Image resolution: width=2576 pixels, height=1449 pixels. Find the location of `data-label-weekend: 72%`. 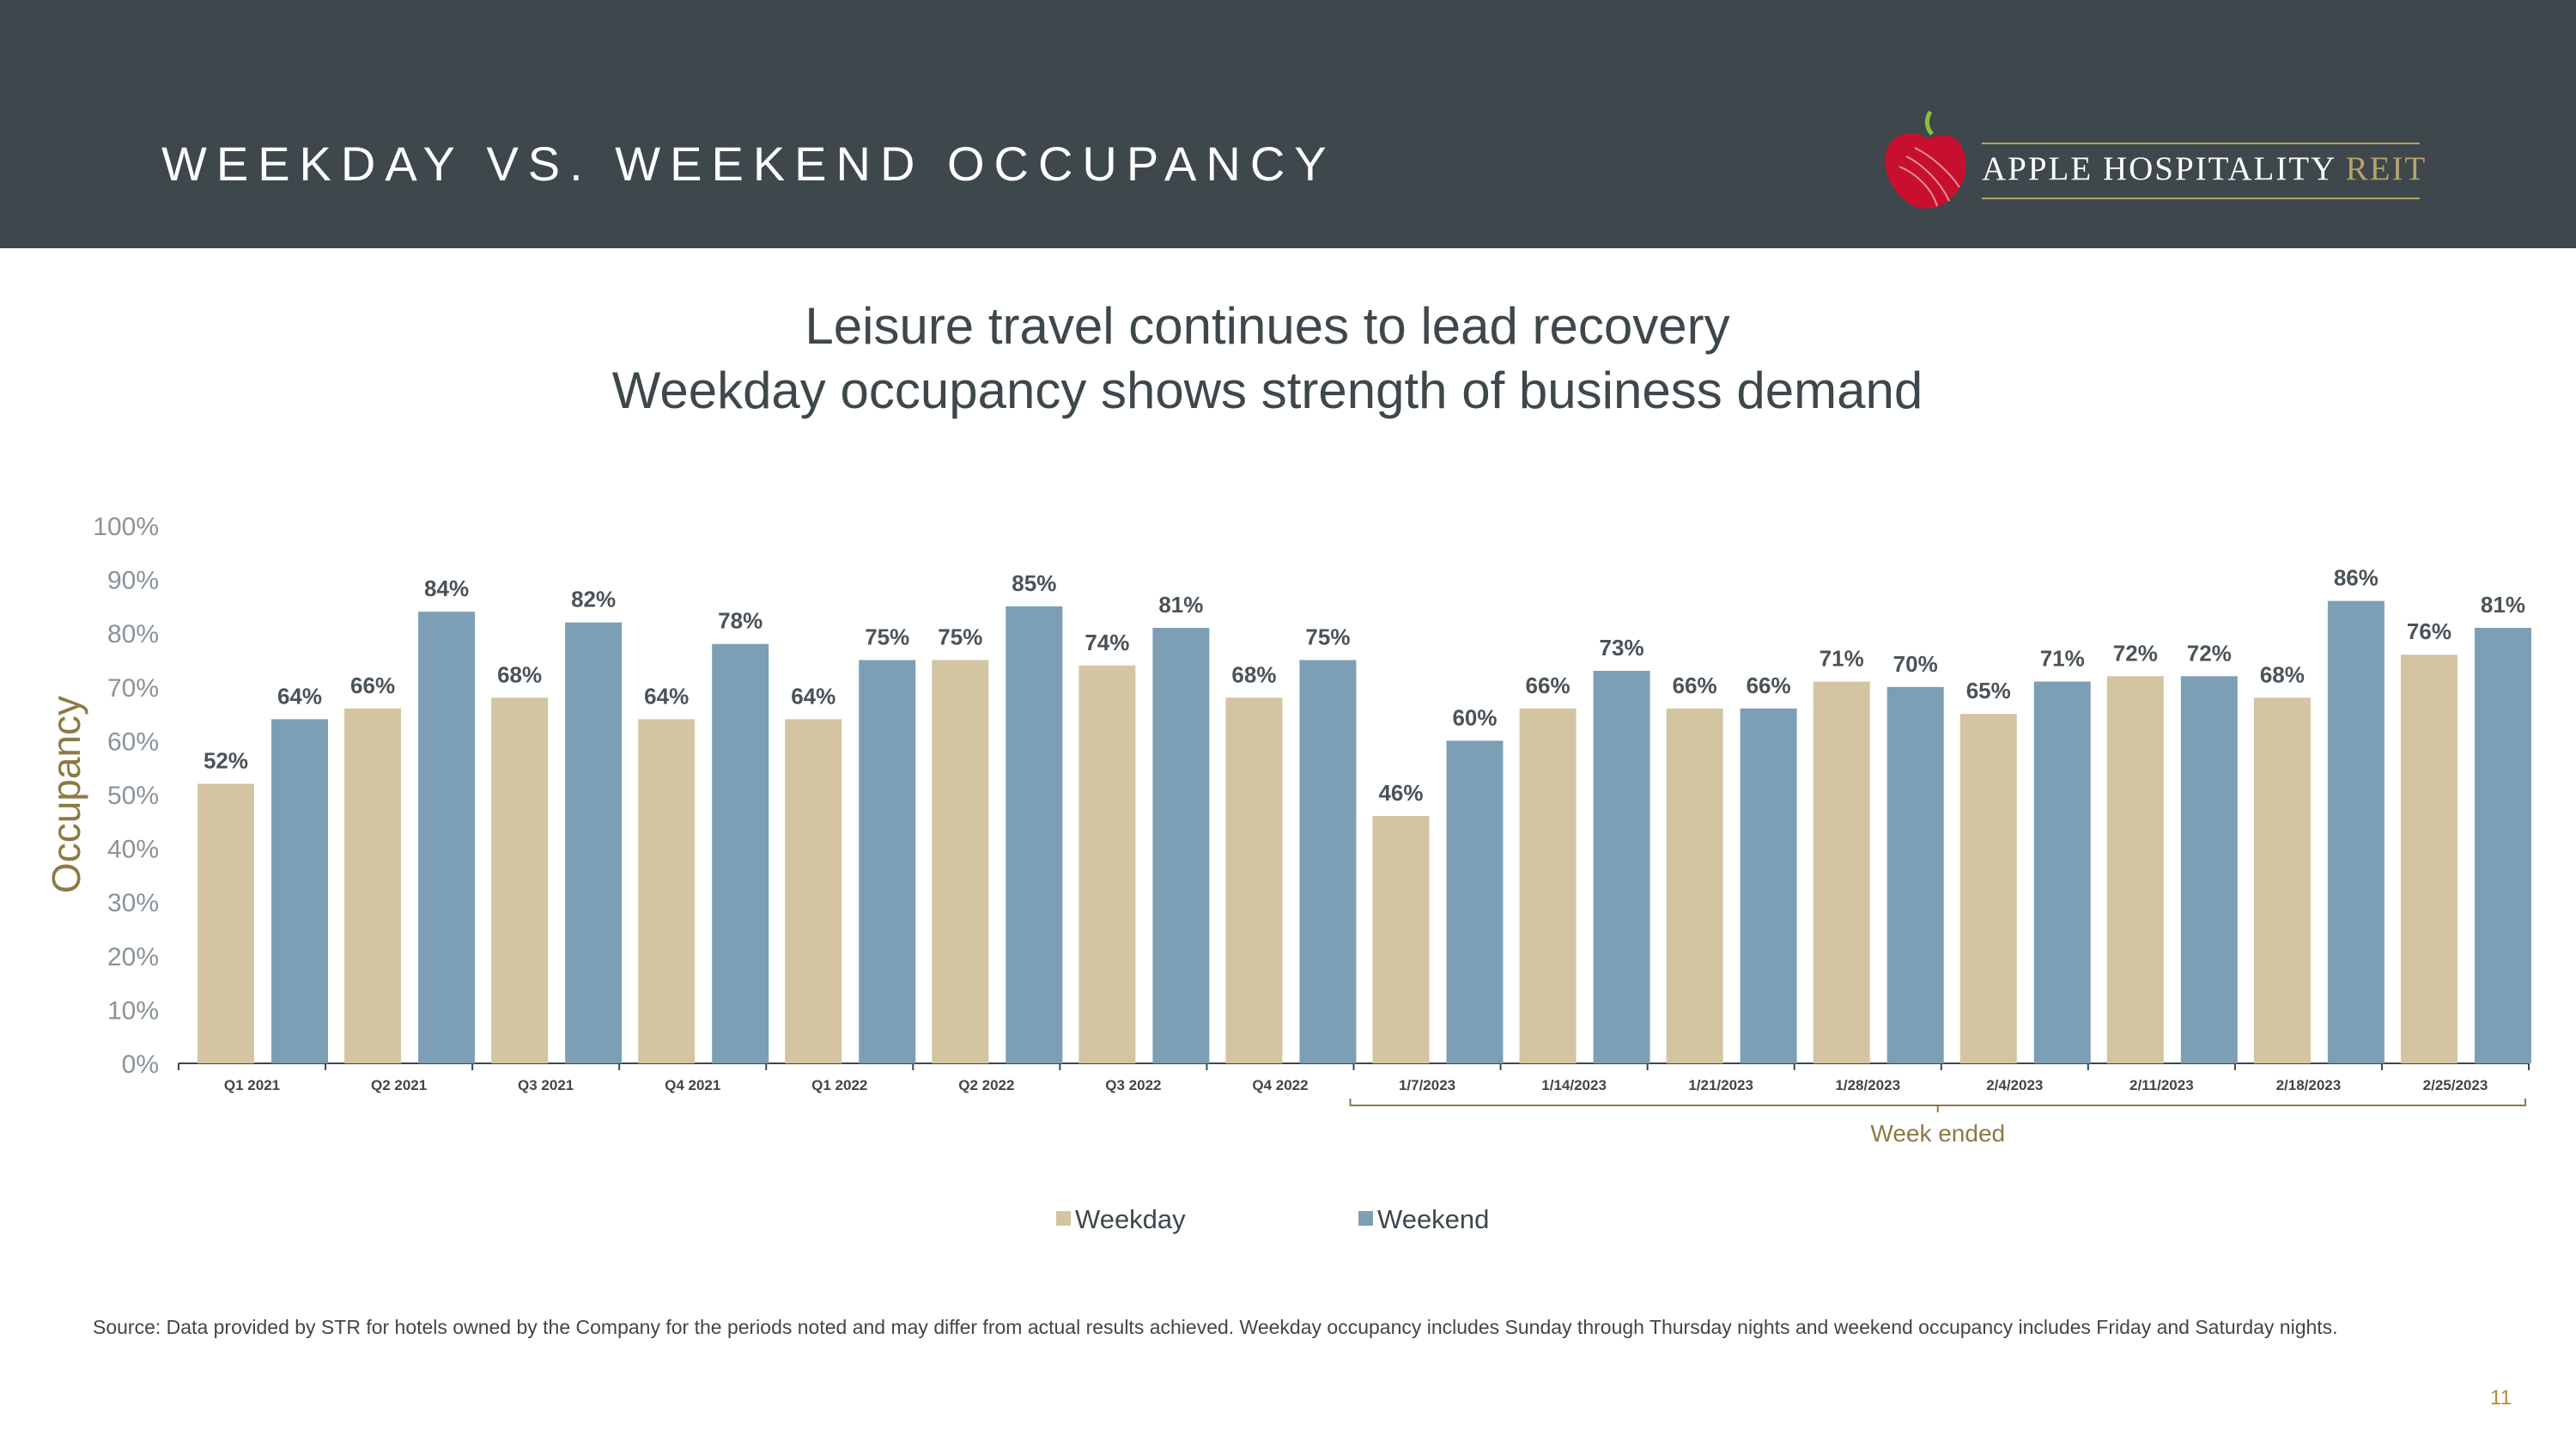

data-label-weekend: 72% is located at coordinates (2209, 653).